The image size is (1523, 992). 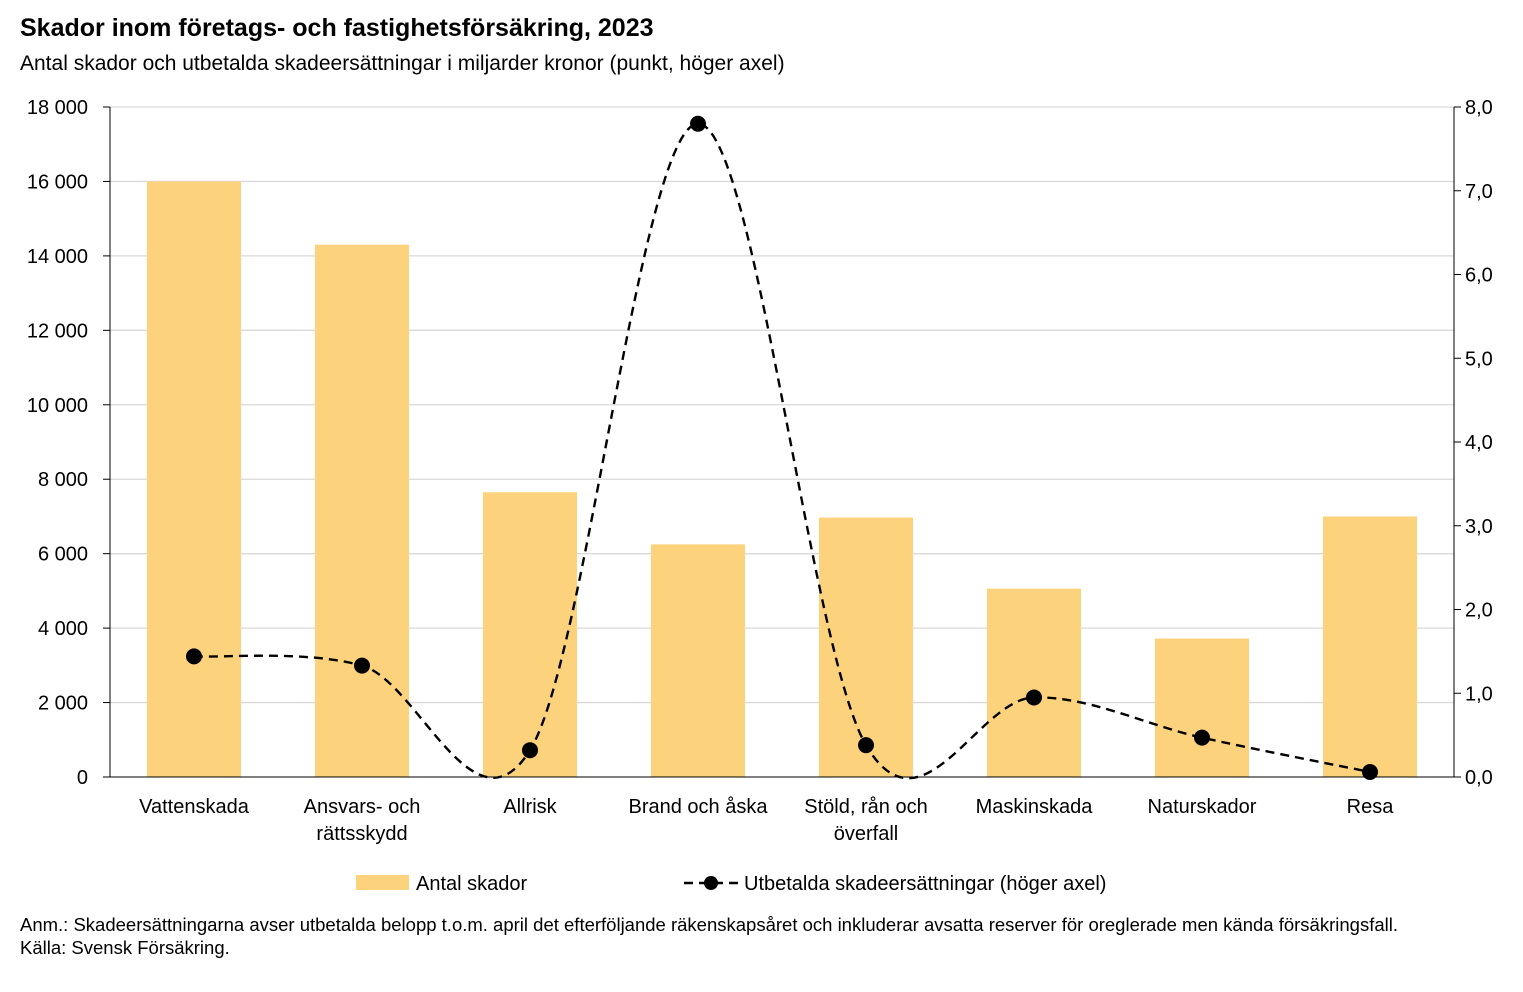 What do you see at coordinates (63, 555) in the screenshot?
I see `left-tick-label: 6 000` at bounding box center [63, 555].